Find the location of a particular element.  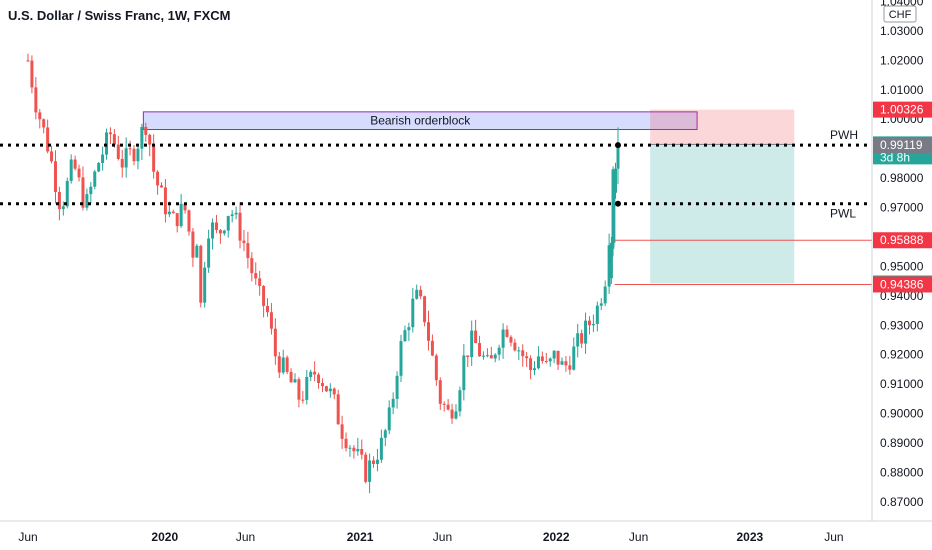

price-badge-text: 0.94386 is located at coordinates (902, 284).